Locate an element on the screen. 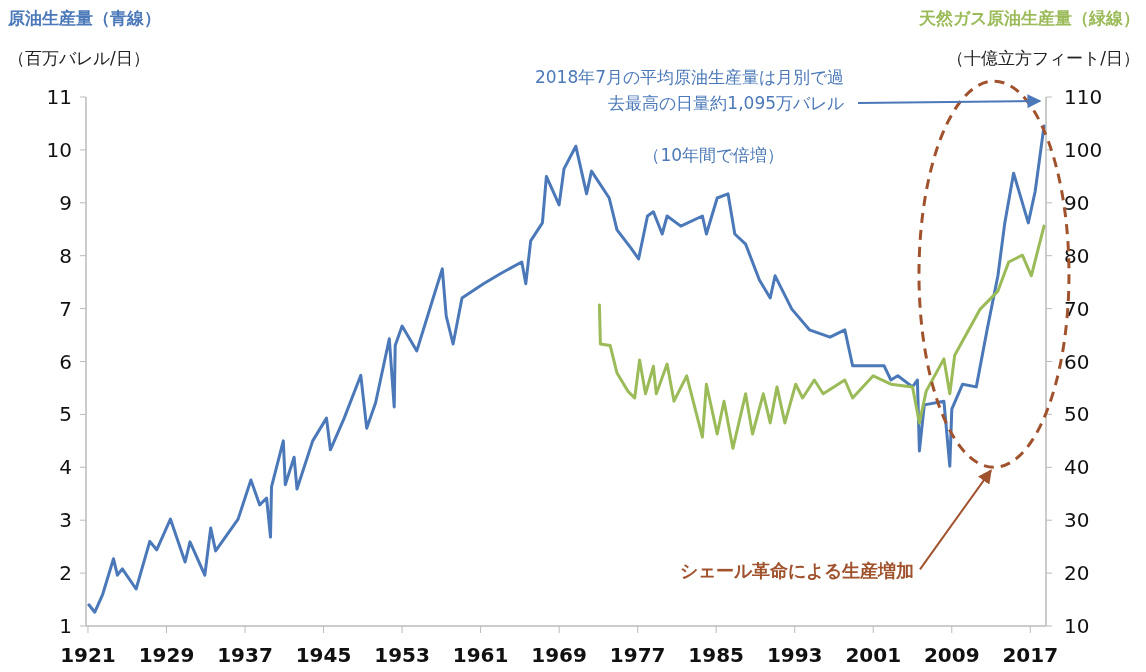 The width and height of the screenshot is (1146, 672). x-tick-label: 1977 is located at coordinates (637, 655).